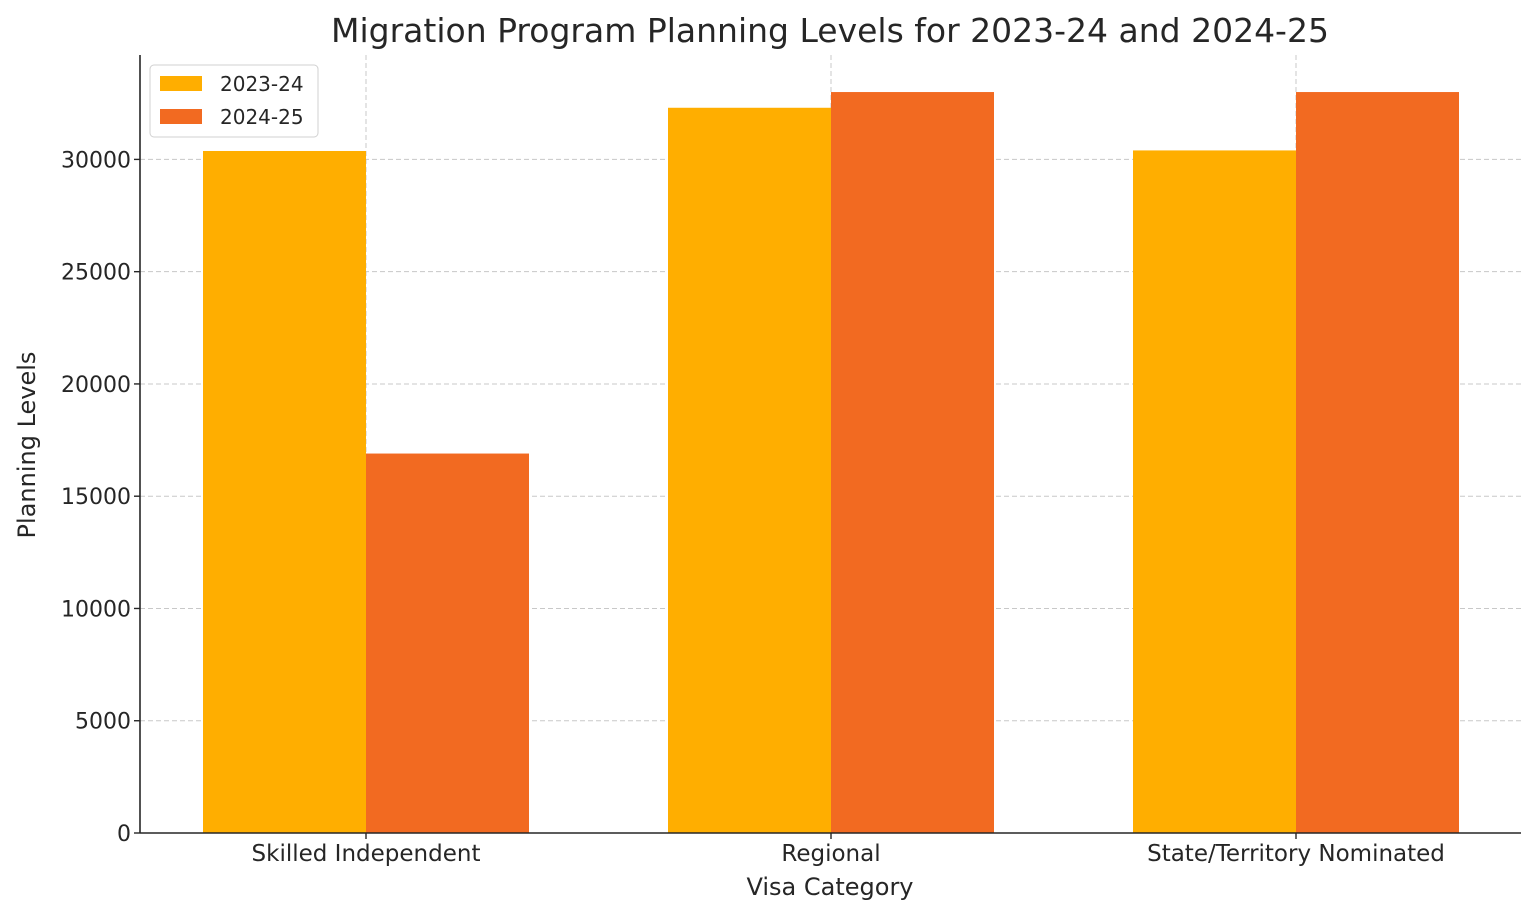  Describe the element at coordinates (27, 445) in the screenshot. I see `y-axis-label: Planning Levels` at that location.